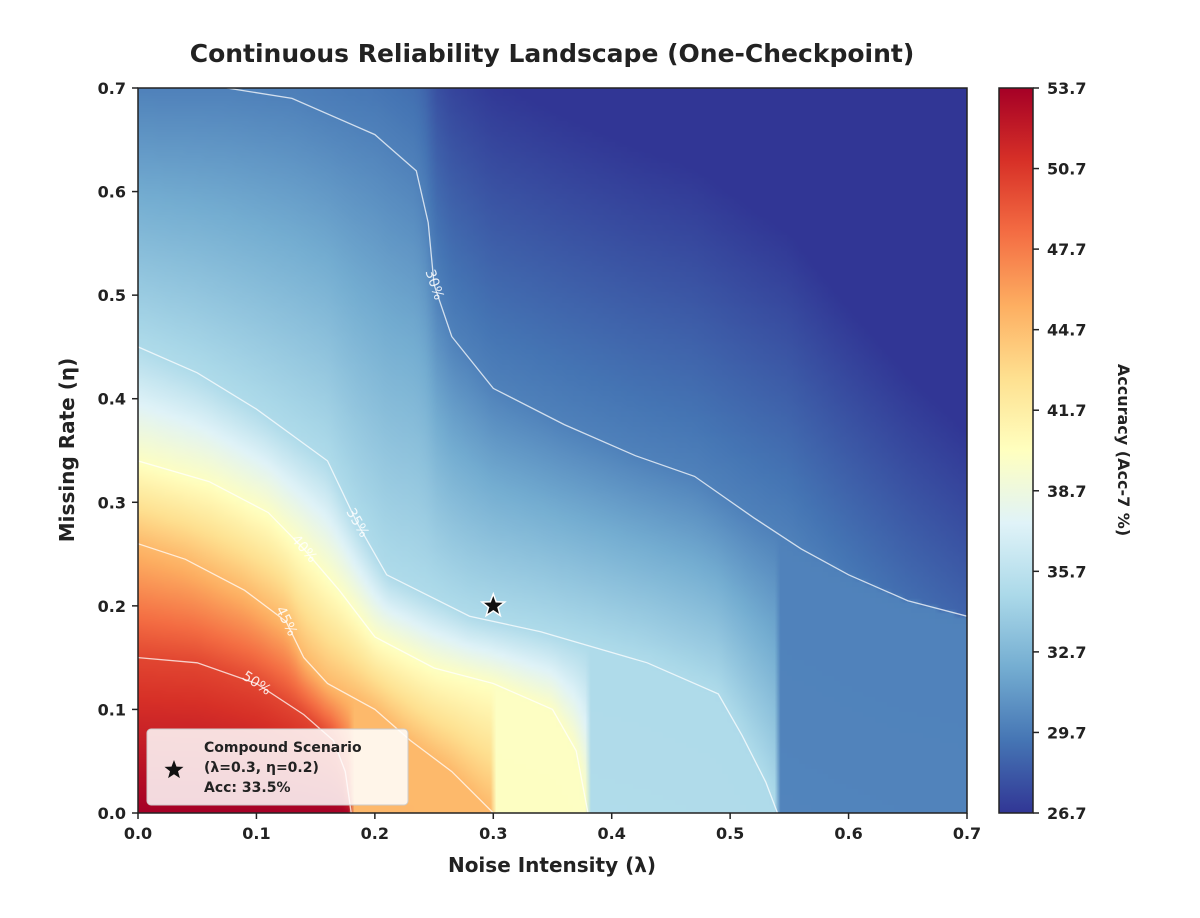  I want to click on colorbar-tick-label: 35.7, so click(1066, 571).